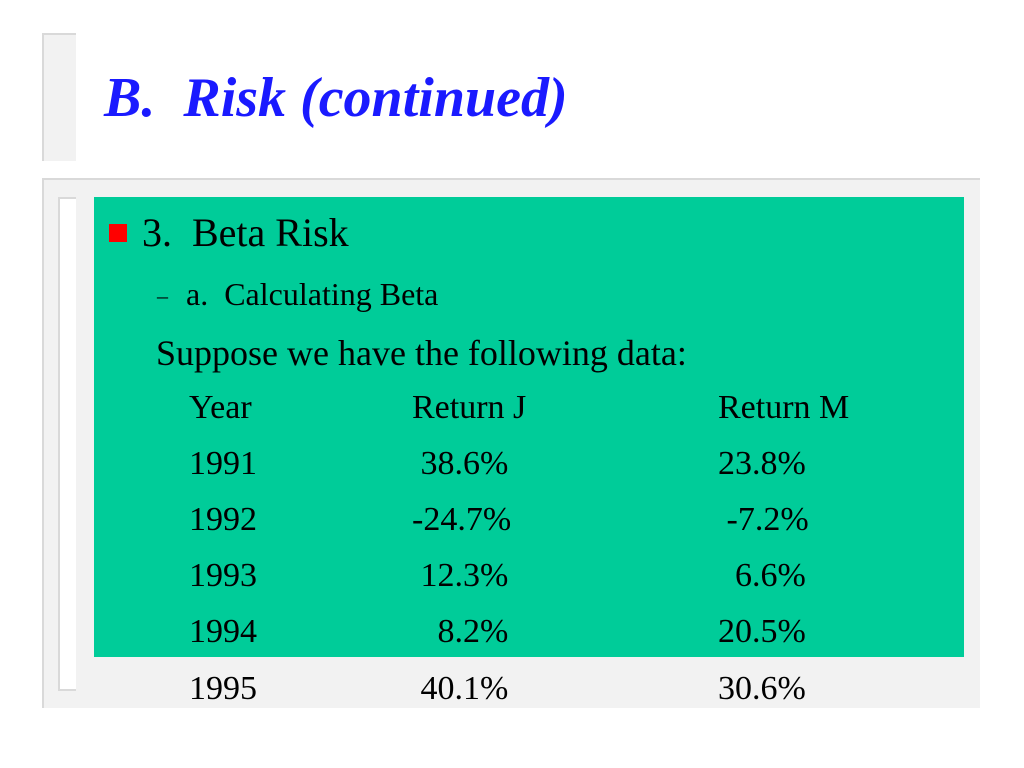 The image size is (1024, 768). Describe the element at coordinates (762, 631) in the screenshot. I see `cell-return-m: 20.5%` at that location.